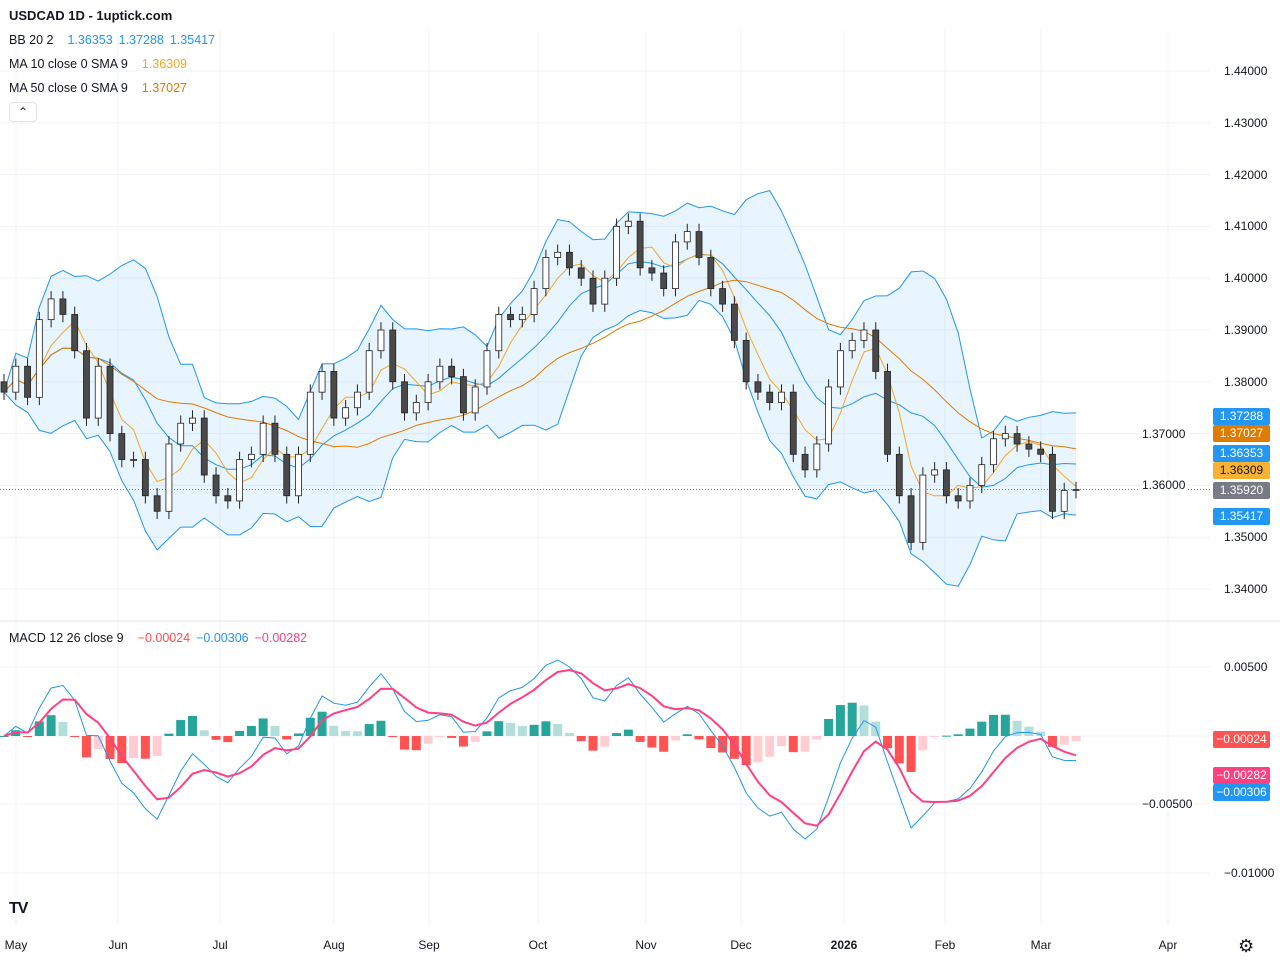  Describe the element at coordinates (90, 40) in the screenshot. I see `bb-basis-value: 1.36353` at that location.